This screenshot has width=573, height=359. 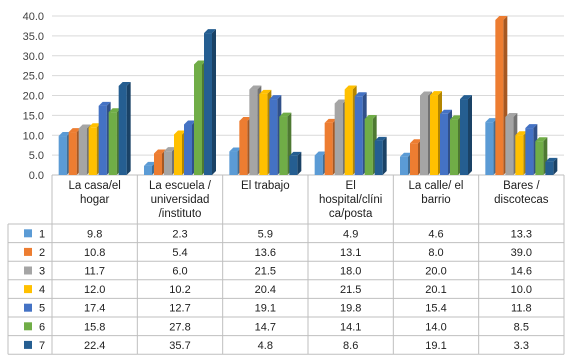 What do you see at coordinates (179, 309) in the screenshot?
I see `data-label: 12.7` at bounding box center [179, 309].